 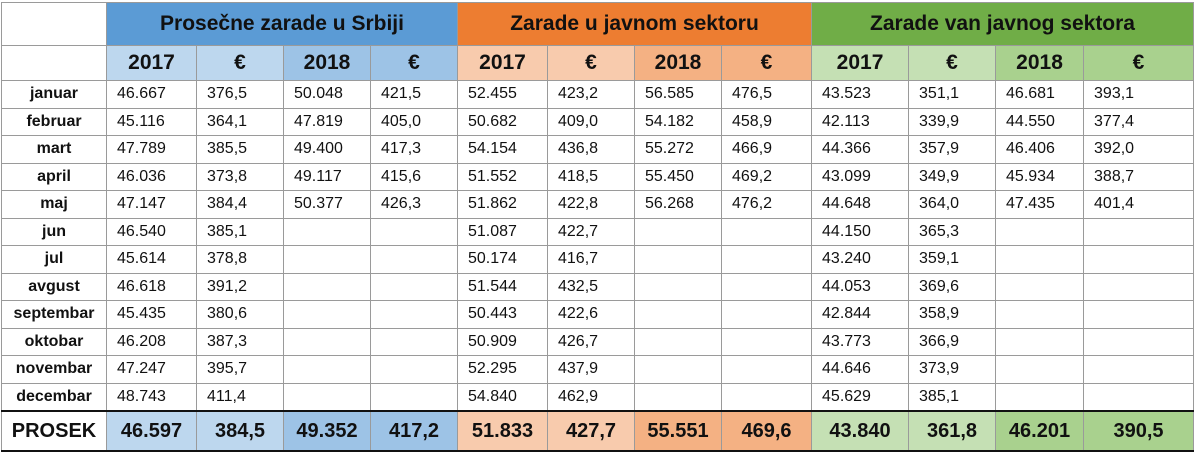 I want to click on value-cell: 380,6, so click(x=240, y=314).